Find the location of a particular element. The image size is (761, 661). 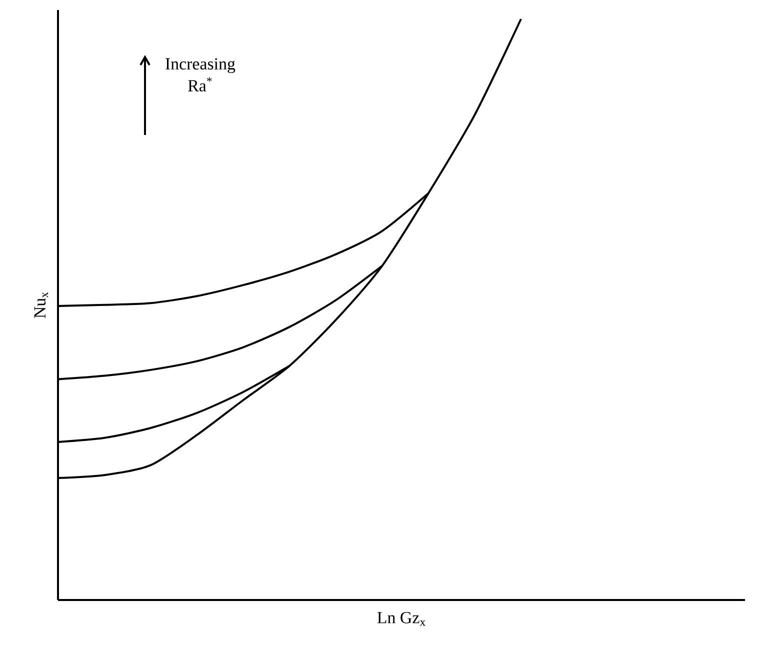

annotation: Increasing Ra$^{*}$ is located at coordinates (201, 75).